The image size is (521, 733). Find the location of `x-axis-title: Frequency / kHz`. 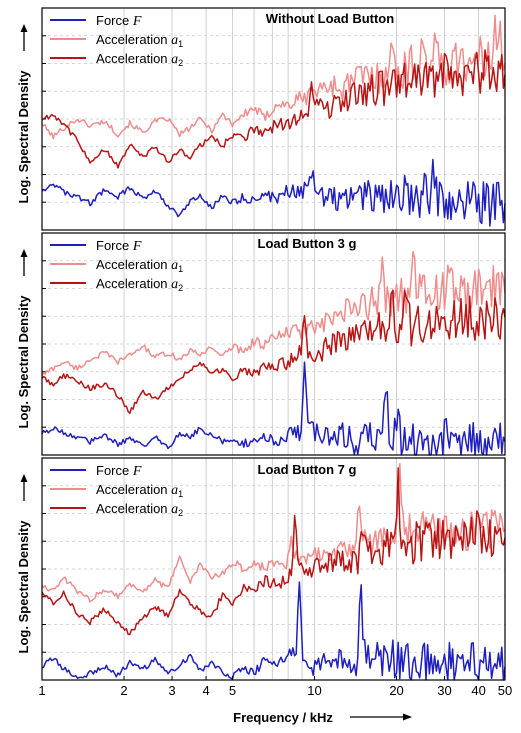

x-axis-title: Frequency / kHz is located at coordinates (322, 717).